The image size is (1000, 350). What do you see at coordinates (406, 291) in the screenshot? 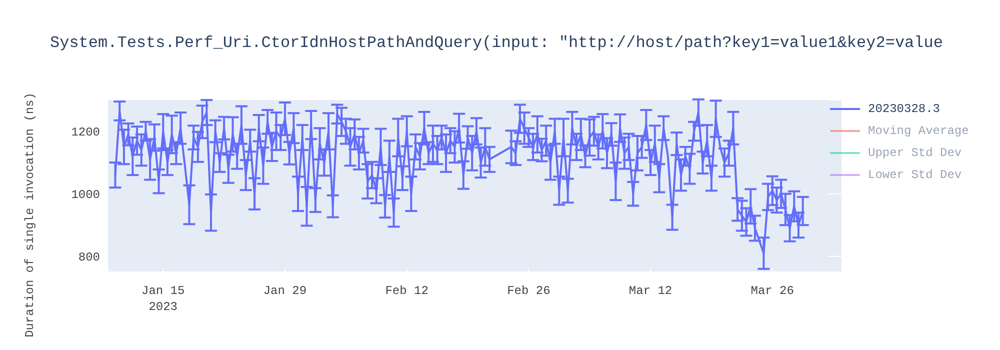
I see `x-tick-label: Feb 12` at bounding box center [406, 291].